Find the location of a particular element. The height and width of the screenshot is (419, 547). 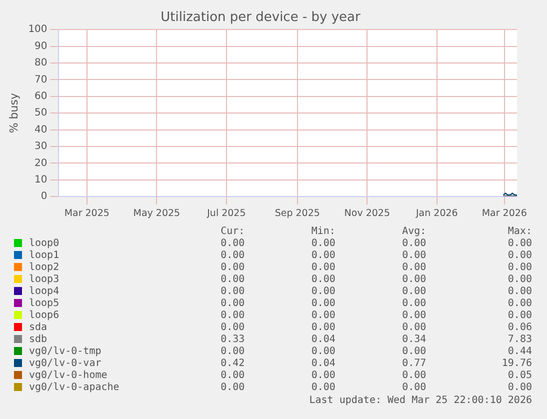

x-tick-label: Mar 2025 is located at coordinates (87, 213).